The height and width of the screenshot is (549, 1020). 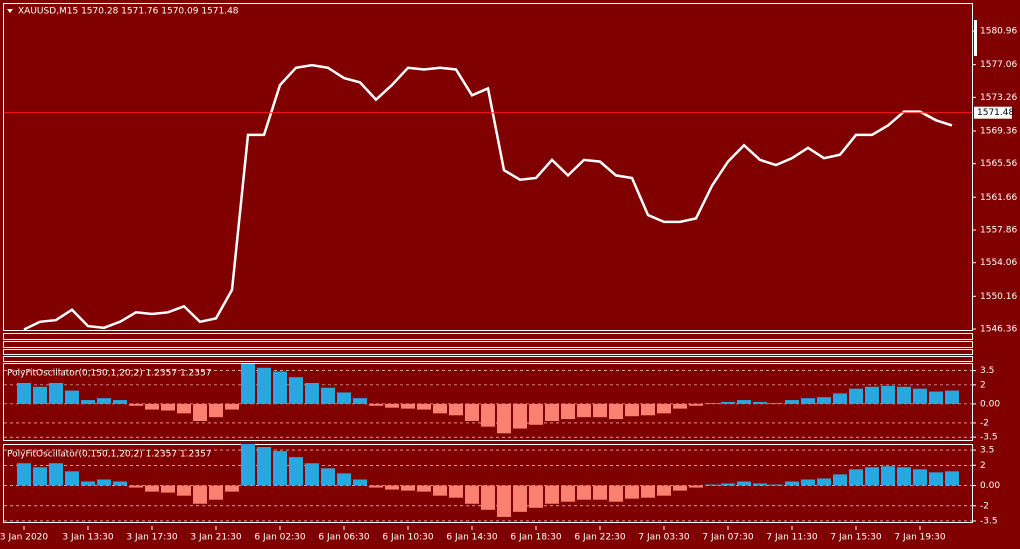 What do you see at coordinates (998, 65) in the screenshot?
I see `y-tick-label: 1577.06` at bounding box center [998, 65].